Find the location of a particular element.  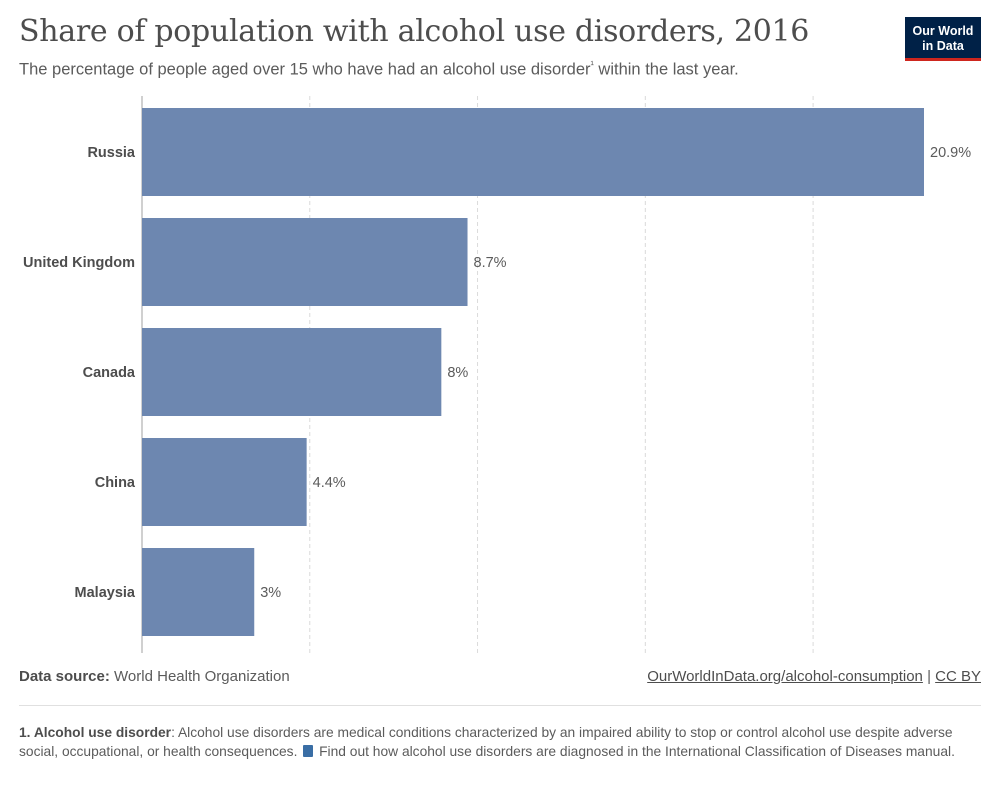

category-label: Russia is located at coordinates (111, 153).